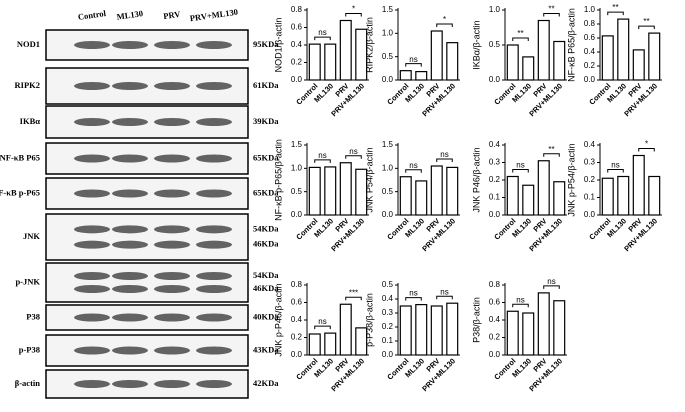  Describe the element at coordinates (476, 320) in the screenshot. I see `y-axis-label: P38/β-actin` at that location.